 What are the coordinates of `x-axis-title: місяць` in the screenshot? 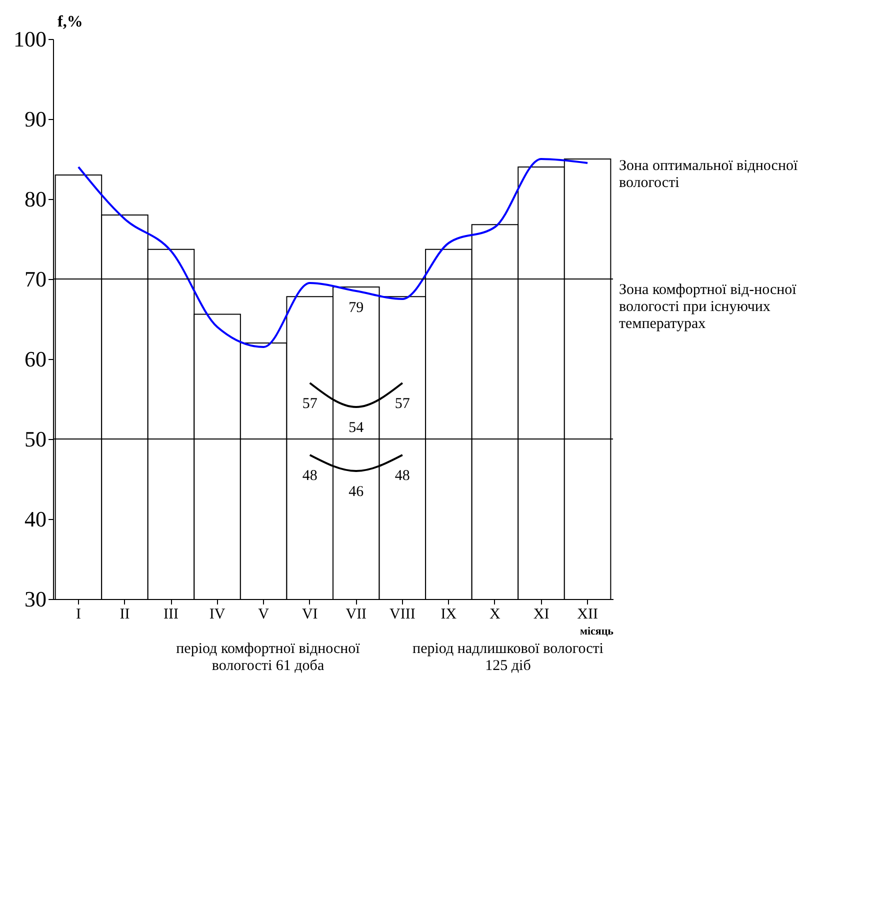 It's located at (597, 632).